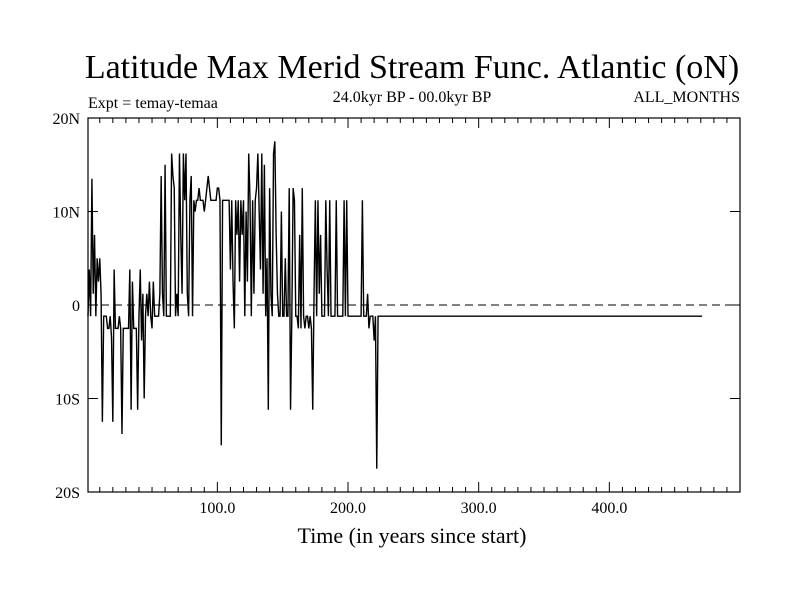 This screenshot has width=800, height=600. Describe the element at coordinates (479, 508) in the screenshot. I see `x-tick-label: 300.0` at that location.